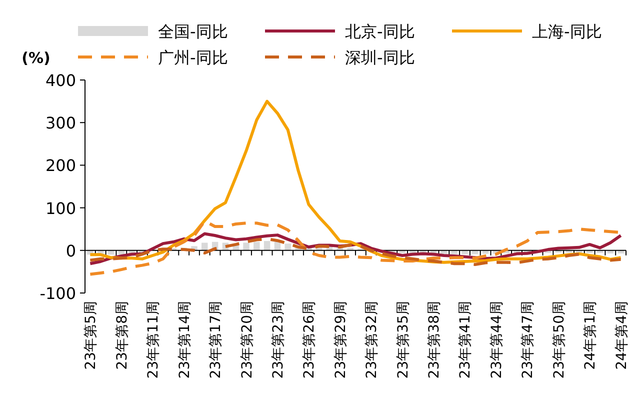 This screenshot has height=406, width=644. I want to click on x-tick-label: 23年第5周, so click(91, 335).